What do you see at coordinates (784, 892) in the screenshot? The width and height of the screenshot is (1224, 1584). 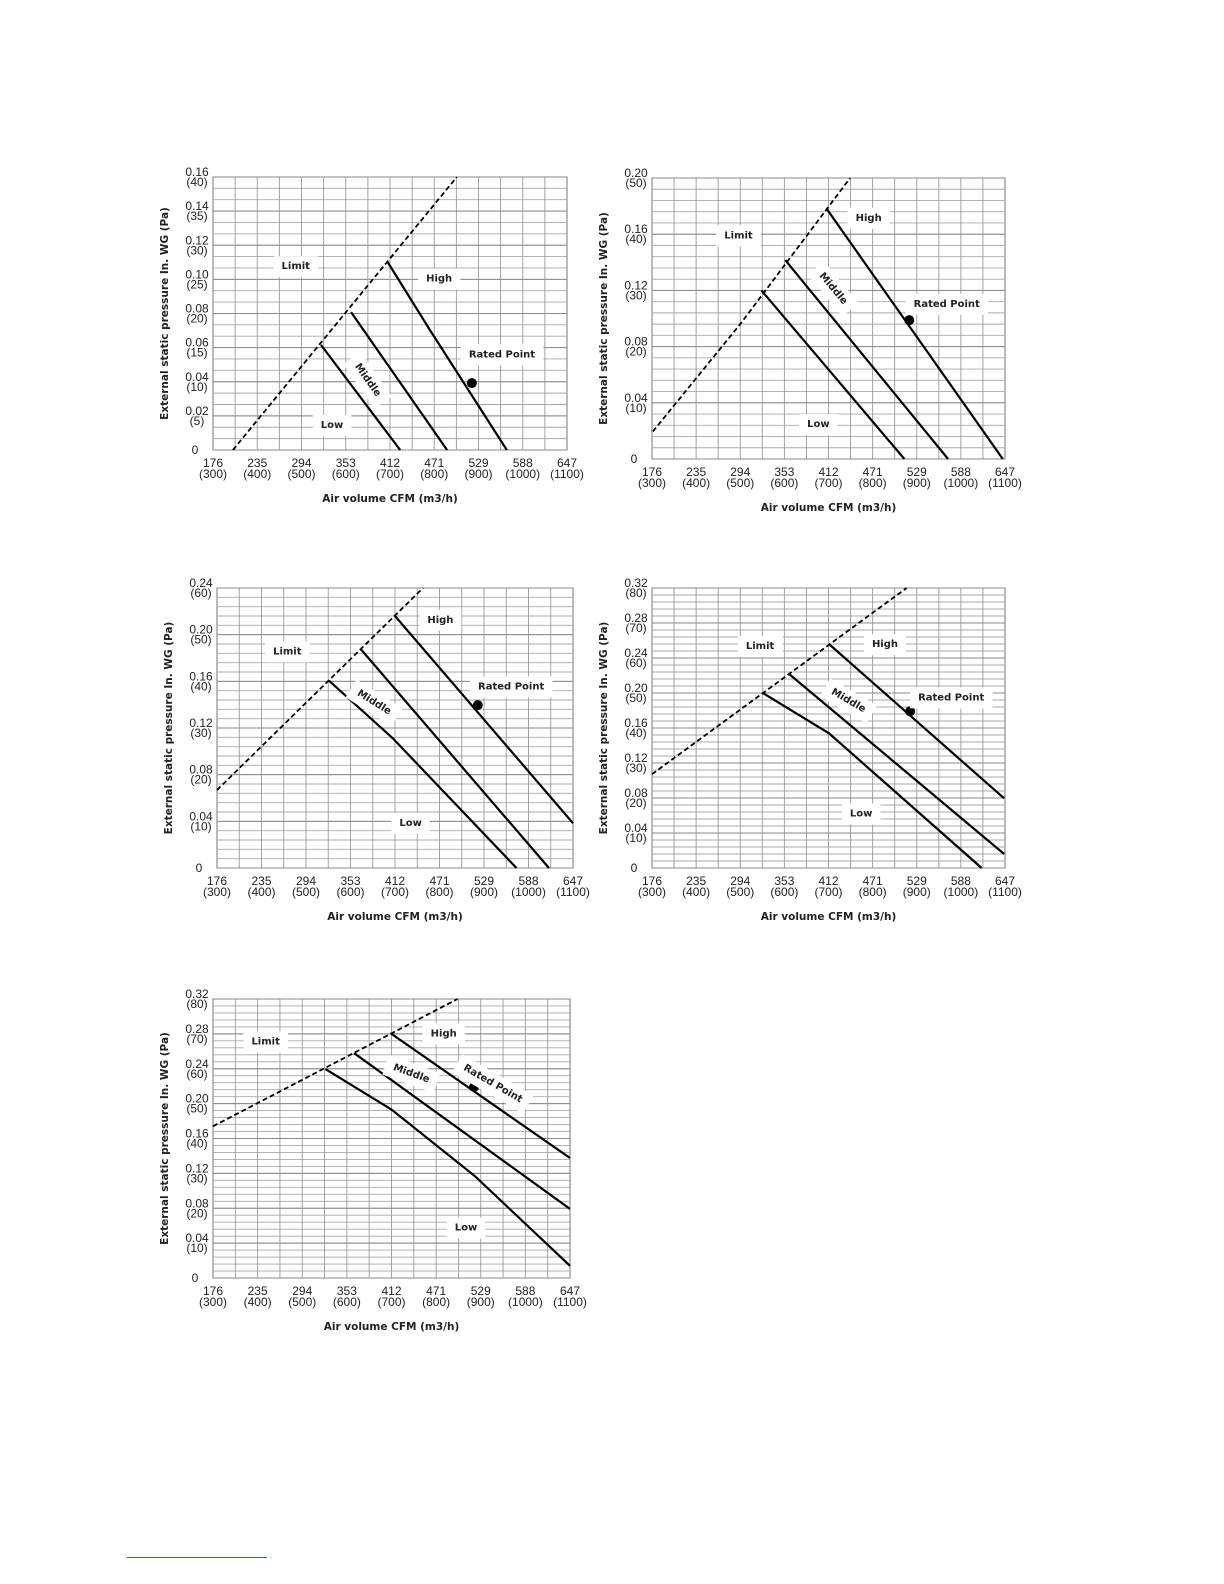 I see `x-tick-label-m3h: (600)` at bounding box center [784, 892].